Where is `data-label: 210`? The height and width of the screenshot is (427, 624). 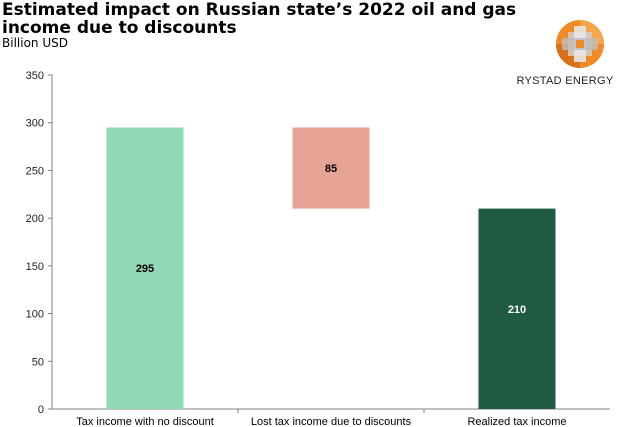
data-label: 210 is located at coordinates (517, 310).